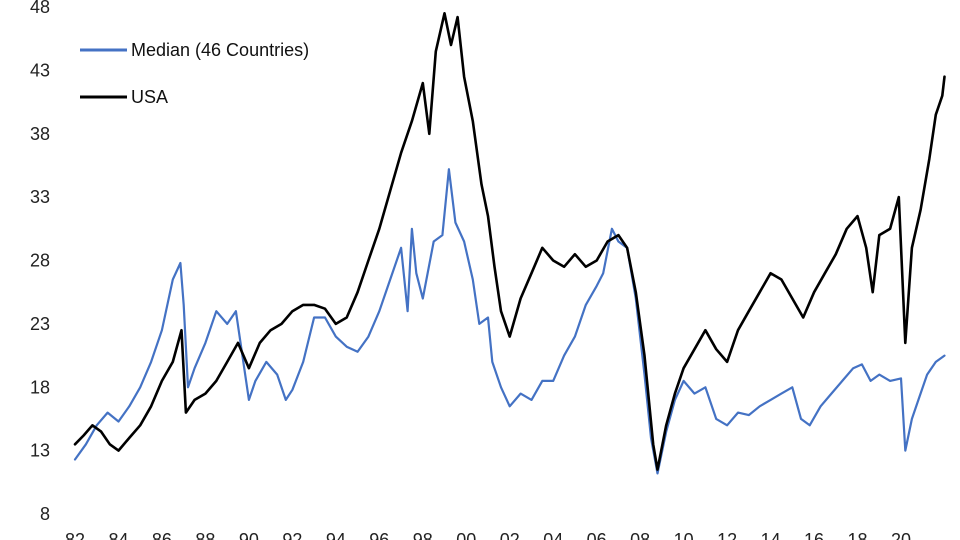 Image resolution: width=960 pixels, height=540 pixels. Describe the element at coordinates (553, 535) in the screenshot. I see `x-tick-label: 04` at that location.